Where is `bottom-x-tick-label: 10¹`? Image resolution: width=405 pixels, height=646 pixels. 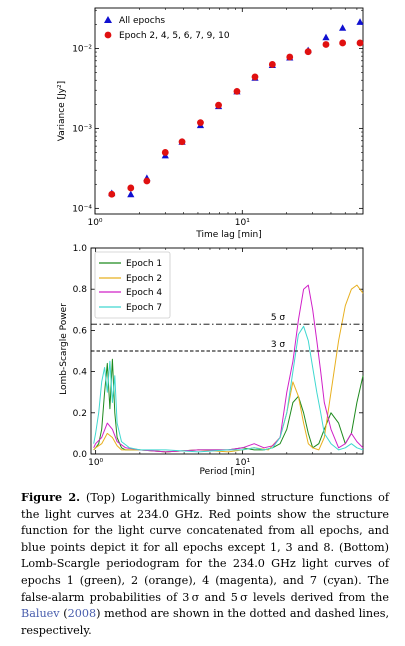
bottom-x-tick-label: 10¹ is located at coordinates (242, 463).